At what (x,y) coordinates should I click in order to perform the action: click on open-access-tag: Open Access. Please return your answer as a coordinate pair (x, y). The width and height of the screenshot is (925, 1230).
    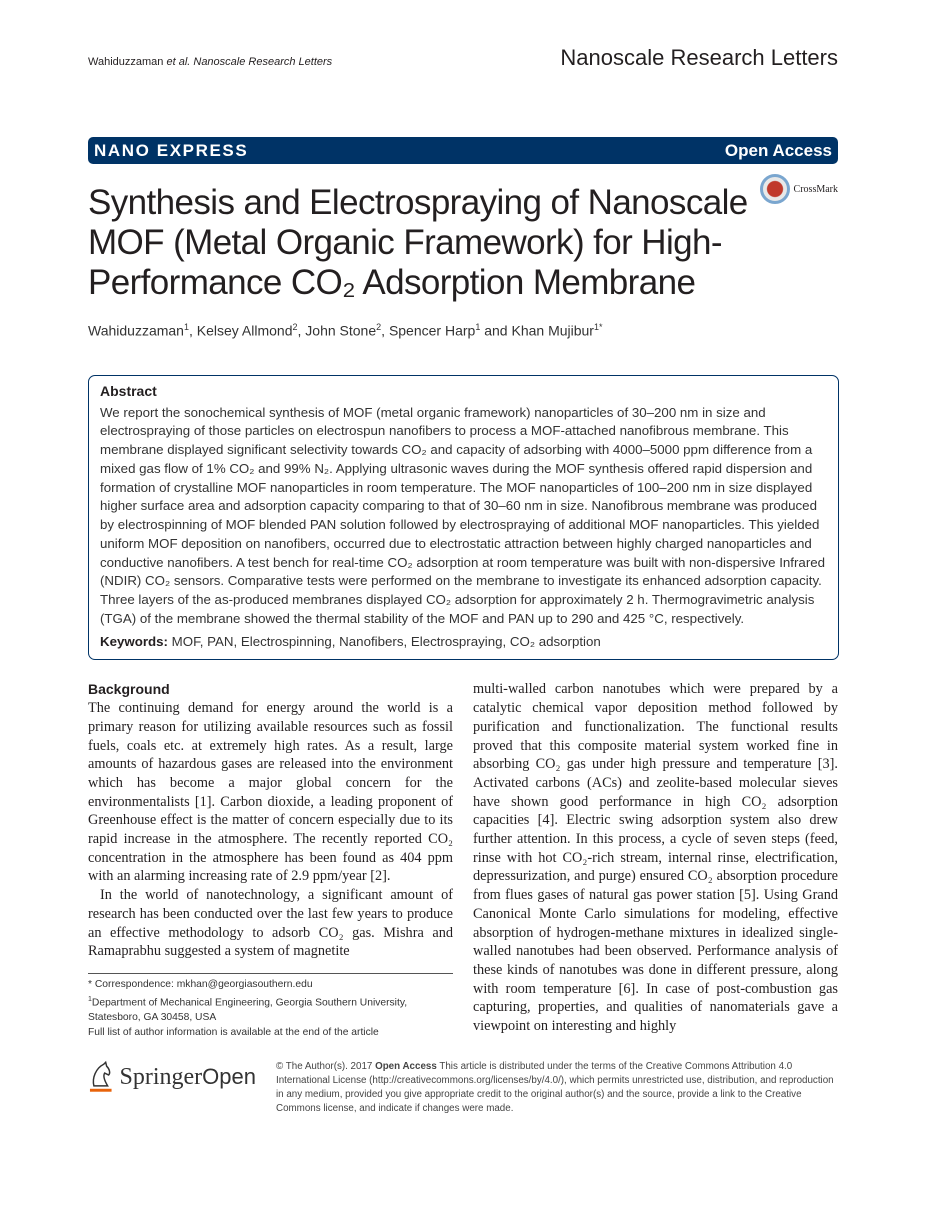
    Looking at the image, I should click on (406, 1067).